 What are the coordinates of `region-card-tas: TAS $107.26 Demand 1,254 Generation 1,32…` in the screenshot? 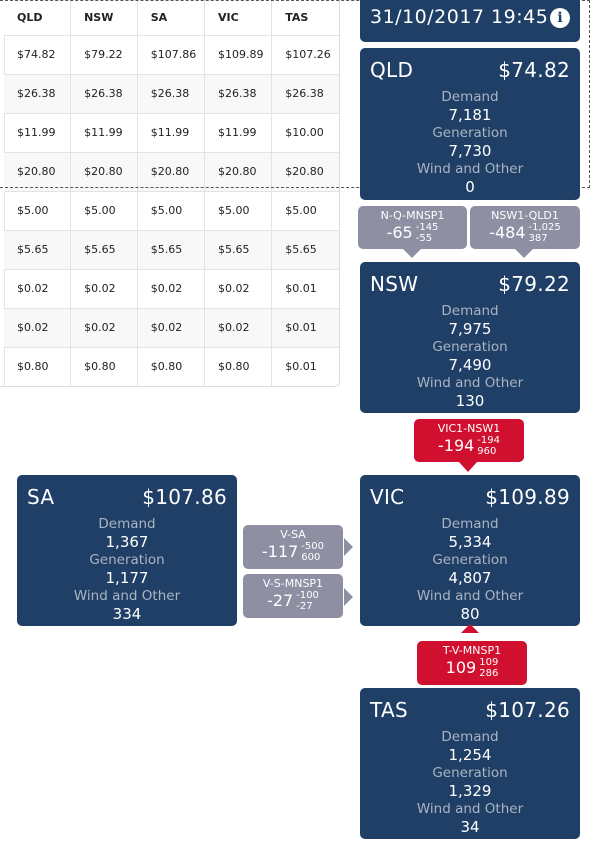 It's located at (470, 763).